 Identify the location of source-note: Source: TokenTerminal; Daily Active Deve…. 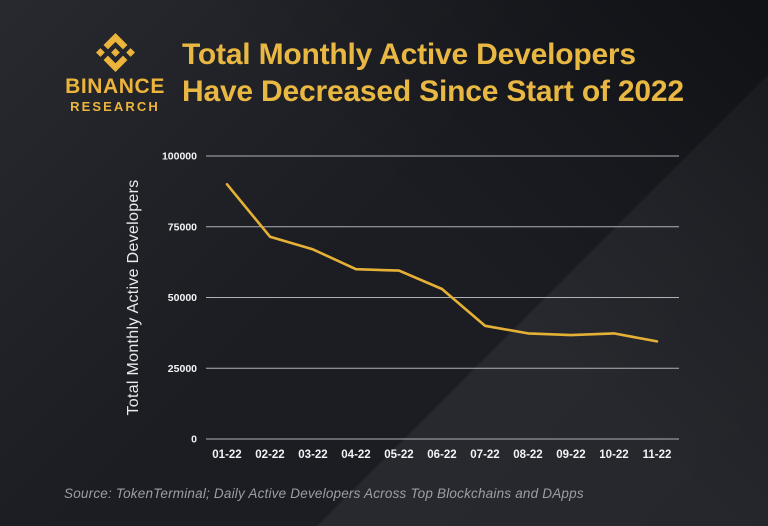
(324, 493).